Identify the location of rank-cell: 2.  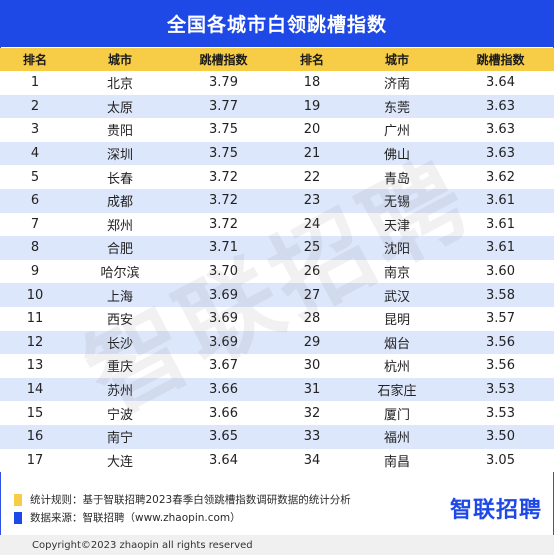
(35, 106).